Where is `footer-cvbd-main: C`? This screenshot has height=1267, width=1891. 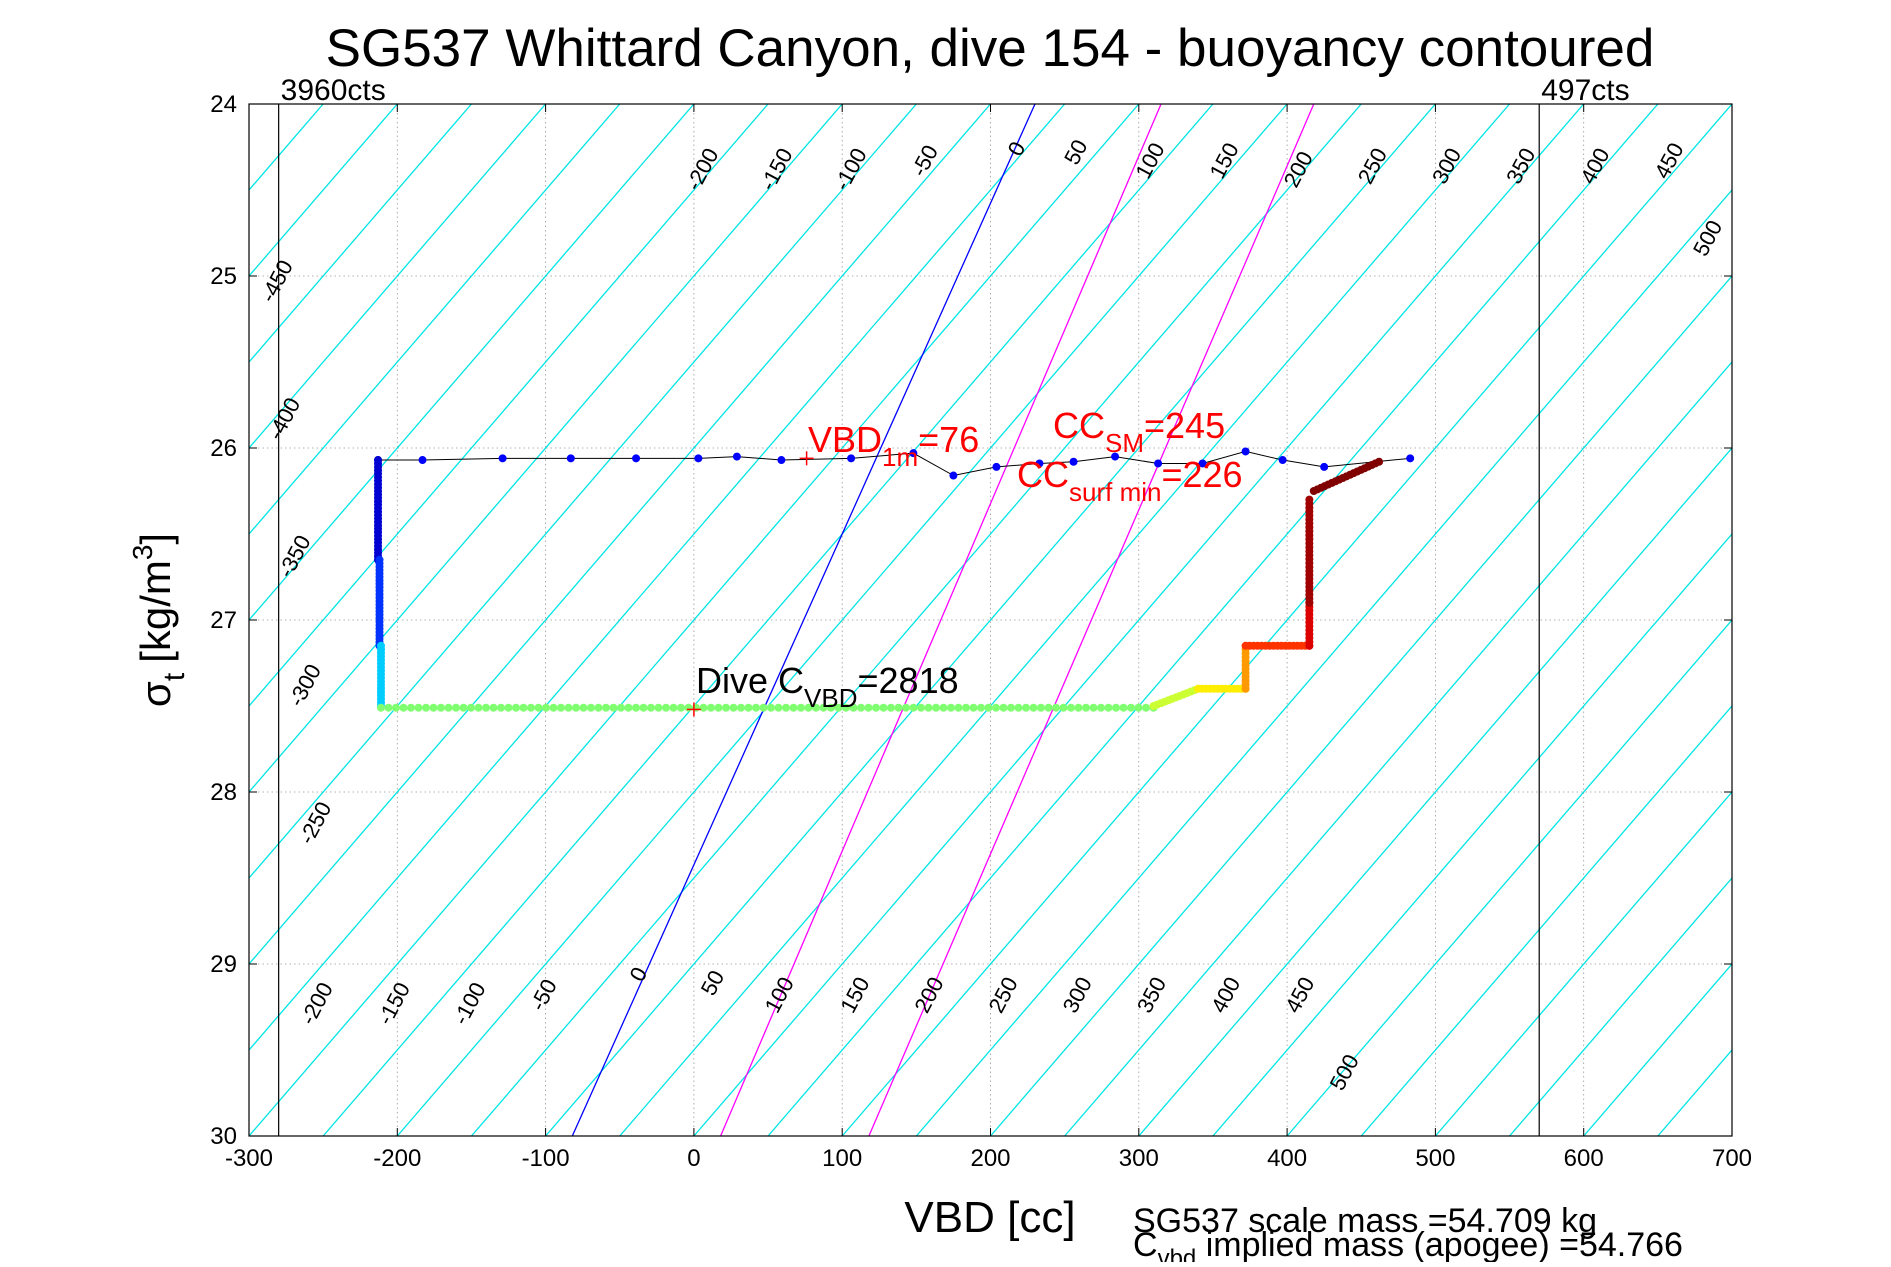
footer-cvbd-main: C is located at coordinates (1145, 1244).